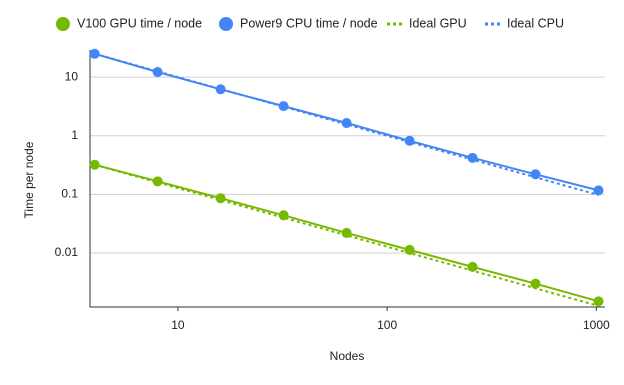 This screenshot has width=624, height=385. What do you see at coordinates (178, 325) in the screenshot?
I see `x-tick-label: 10` at bounding box center [178, 325].